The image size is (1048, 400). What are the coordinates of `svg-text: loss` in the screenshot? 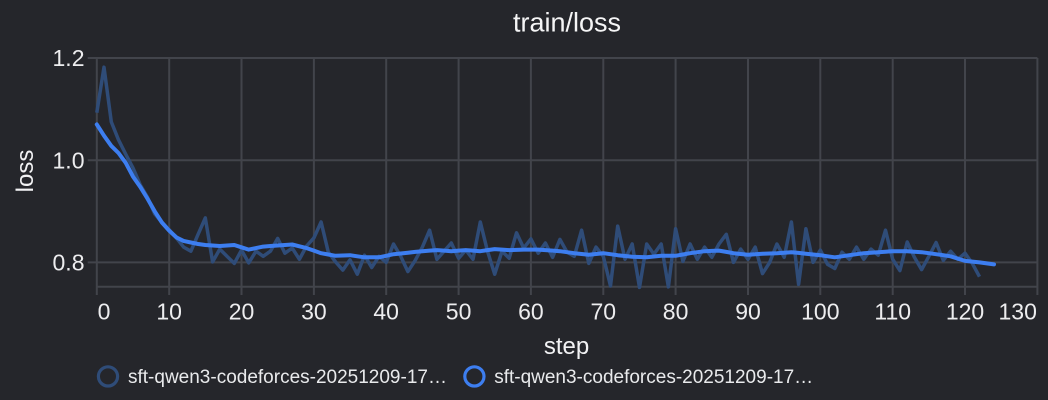 It's located at (25, 171).